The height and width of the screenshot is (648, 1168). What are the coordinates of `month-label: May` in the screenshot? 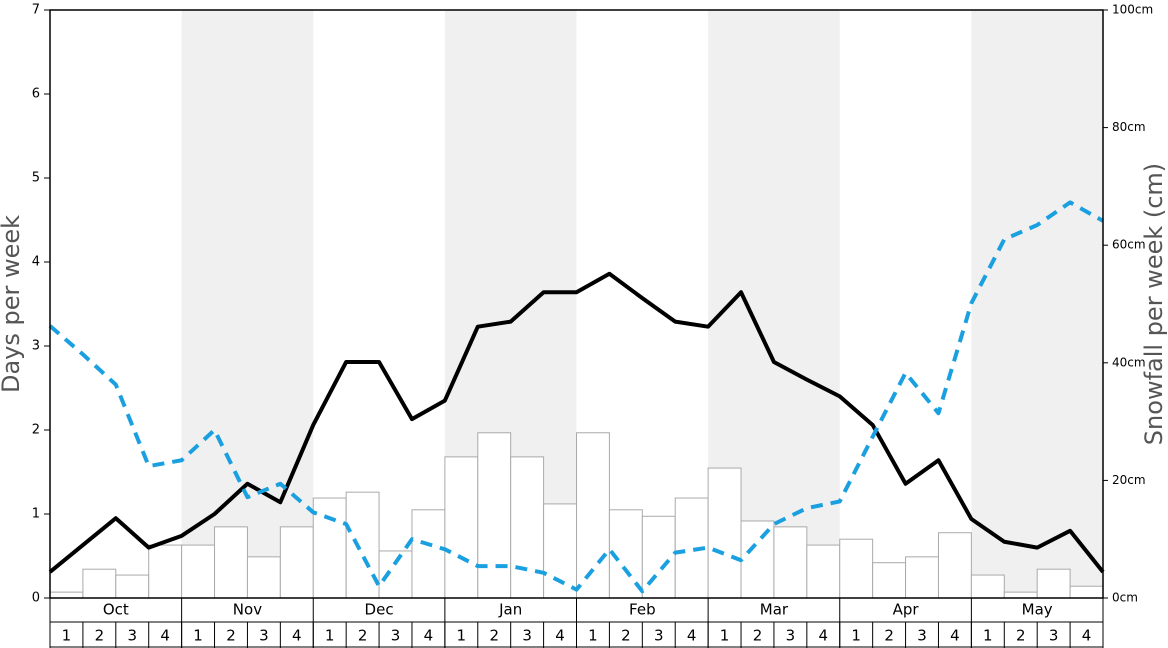 It's located at (1037, 610).